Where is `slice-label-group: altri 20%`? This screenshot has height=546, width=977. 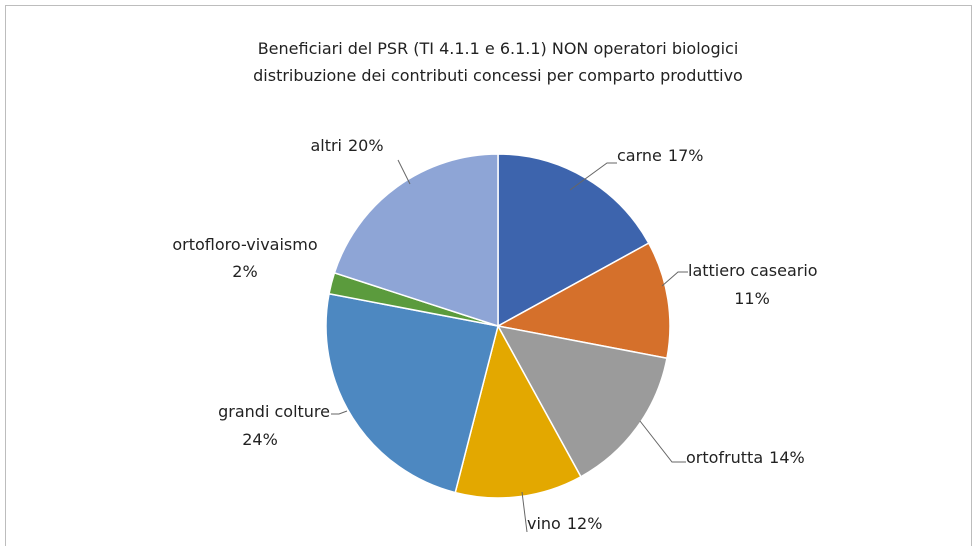
slice-label-group: altri 20% is located at coordinates (346, 145).